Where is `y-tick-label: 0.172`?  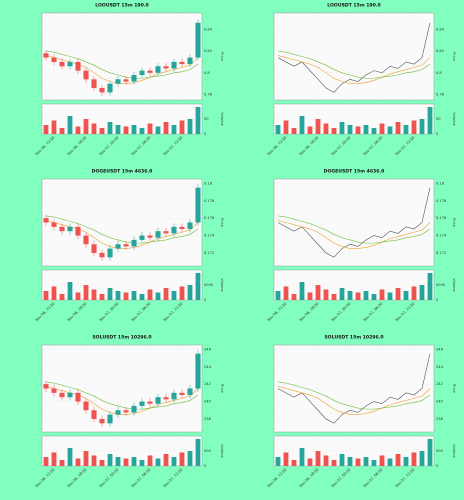 y-tick-label: 0.172 is located at coordinates (441, 253).